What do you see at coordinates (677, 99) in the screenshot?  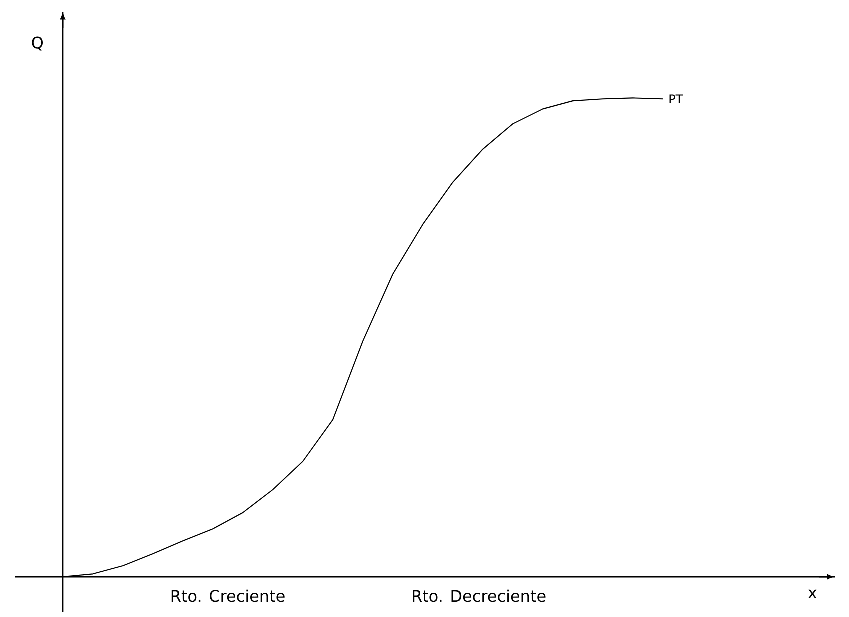 I see `series-label: PT` at bounding box center [677, 99].